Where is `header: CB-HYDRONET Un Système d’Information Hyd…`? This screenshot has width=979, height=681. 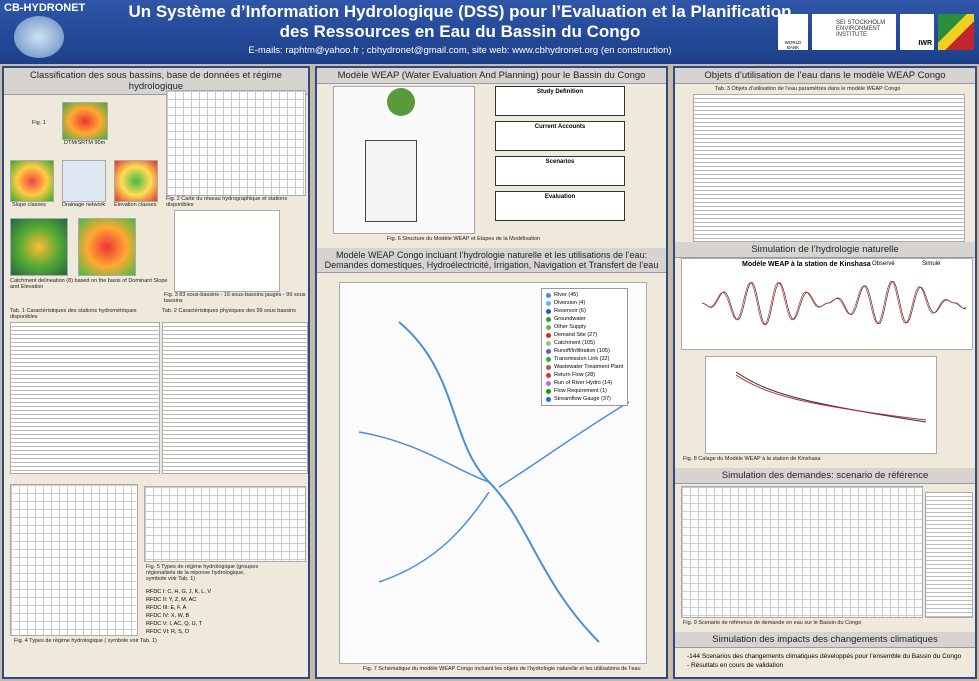
header: CB-HYDRONET Un Système d’Information Hyd… is located at coordinates (489, 32).